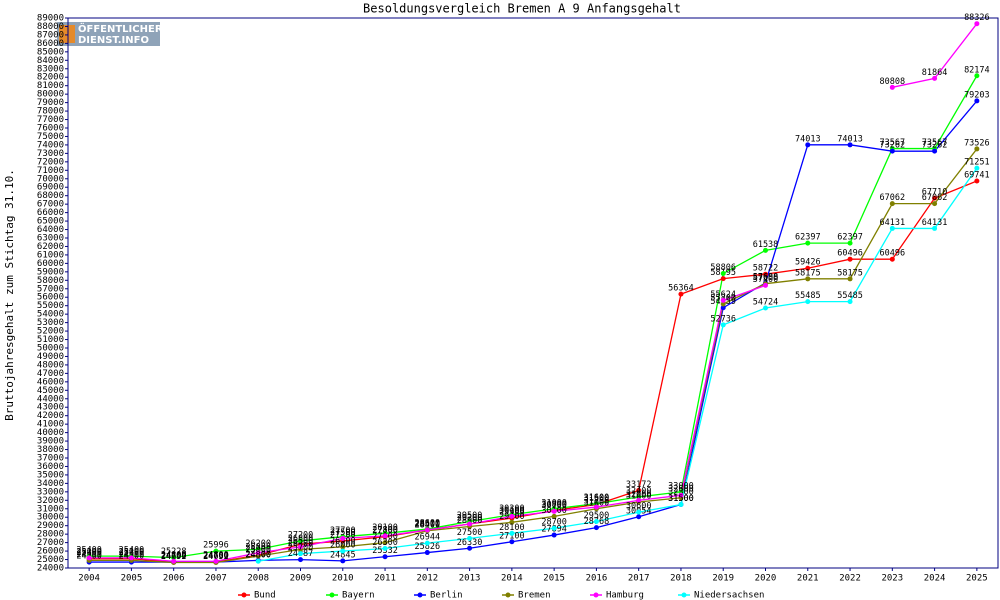  Describe the element at coordinates (50, 543) in the screenshot. I see `y-tick-label: 27000` at that location.